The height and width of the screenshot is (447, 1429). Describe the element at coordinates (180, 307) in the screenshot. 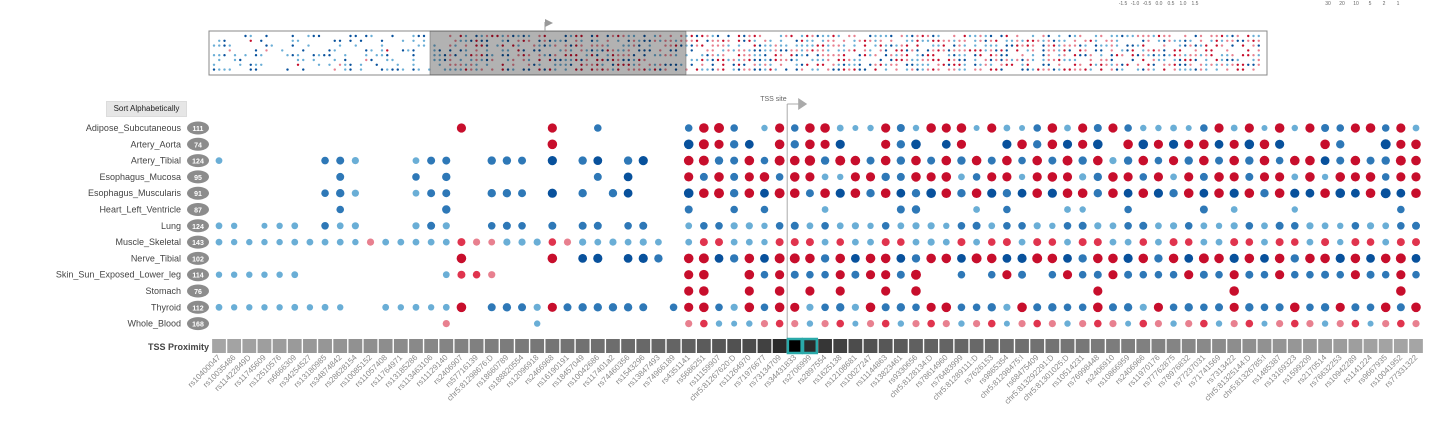

I see `tissue-row-label: Thyroid 112` at that location.